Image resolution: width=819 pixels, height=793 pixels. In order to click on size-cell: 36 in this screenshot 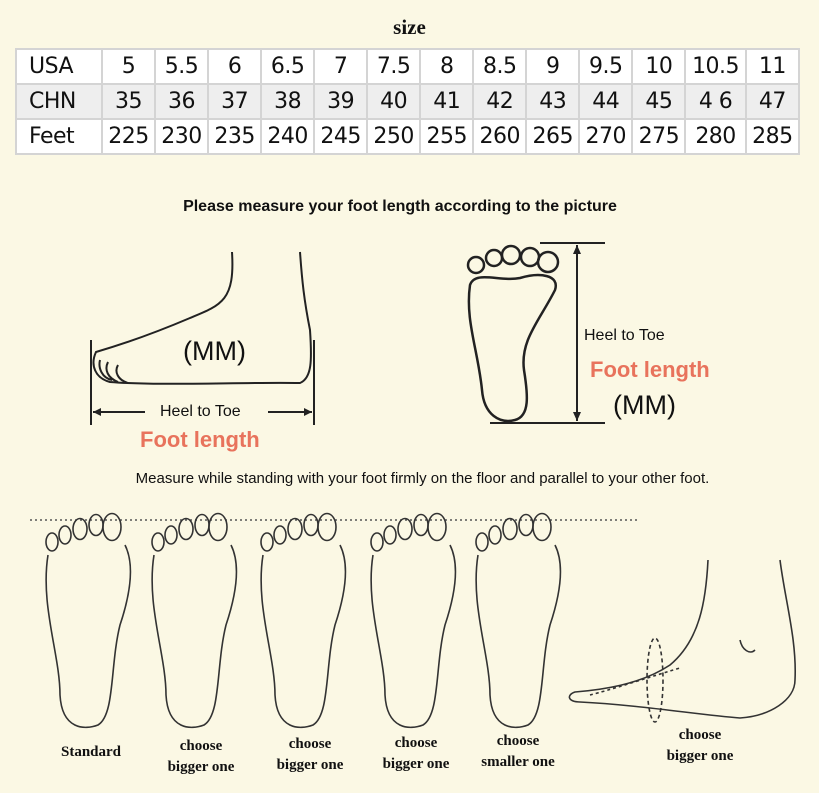, I will do `click(182, 101)`.